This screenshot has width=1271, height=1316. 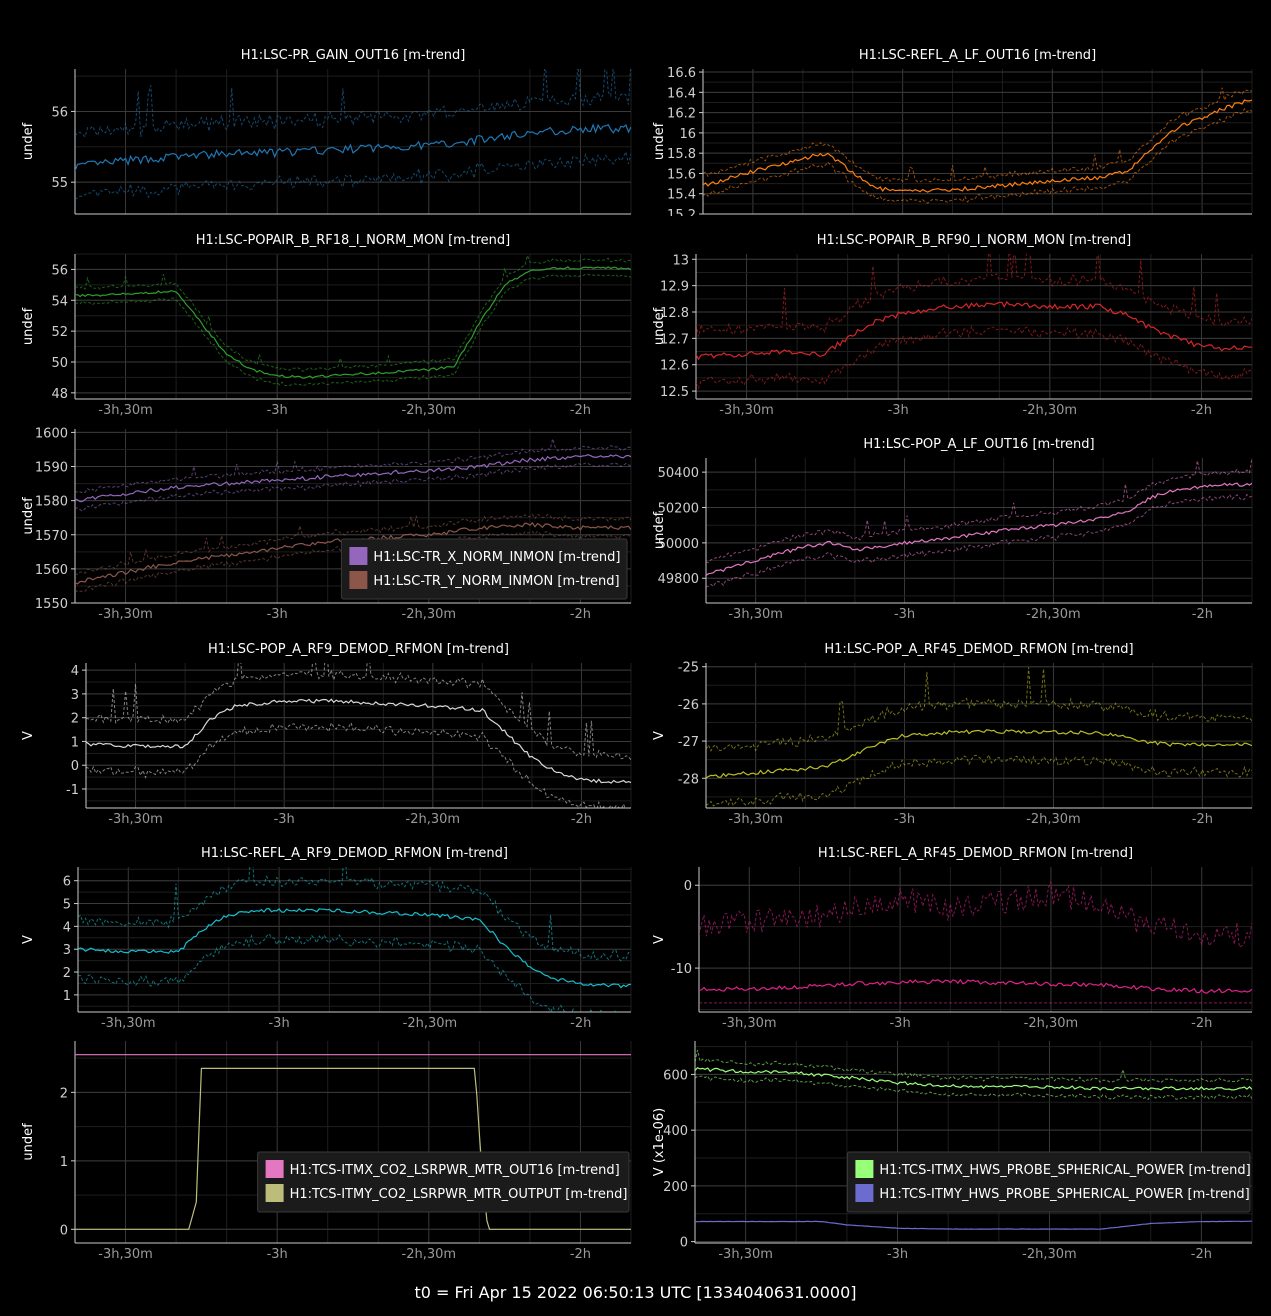 What do you see at coordinates (674, 392) in the screenshot?
I see `y-tick-label: 12.5` at bounding box center [674, 392].